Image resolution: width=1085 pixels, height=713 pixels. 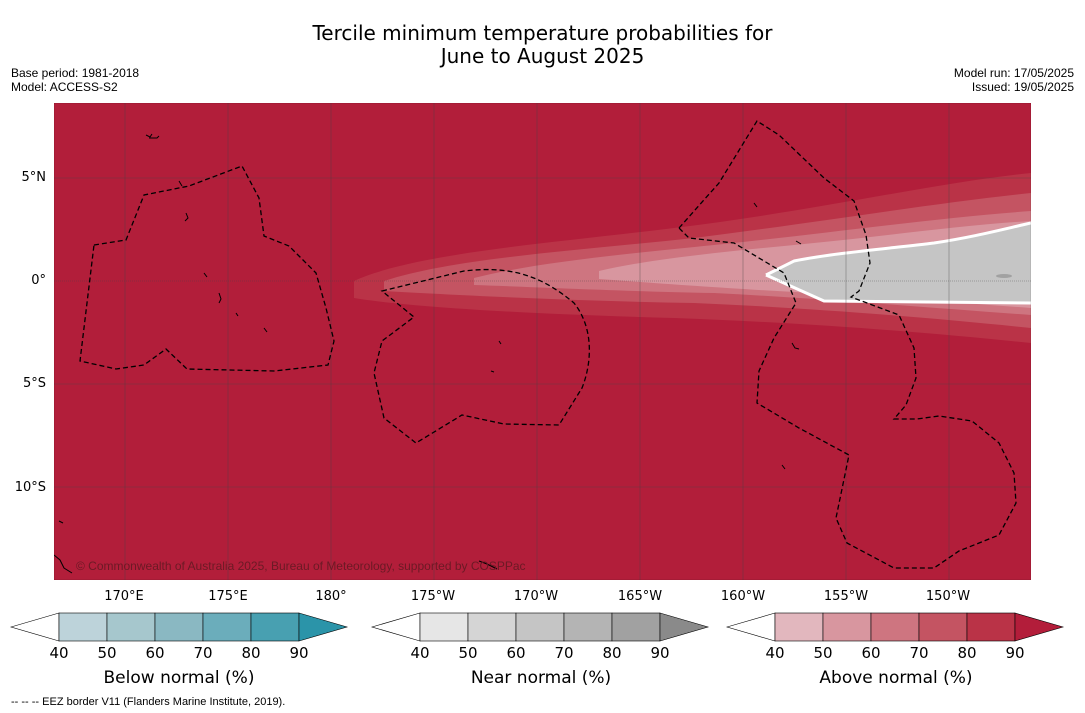 I want to click on colorbar-above-normal, so click(x=895, y=627).